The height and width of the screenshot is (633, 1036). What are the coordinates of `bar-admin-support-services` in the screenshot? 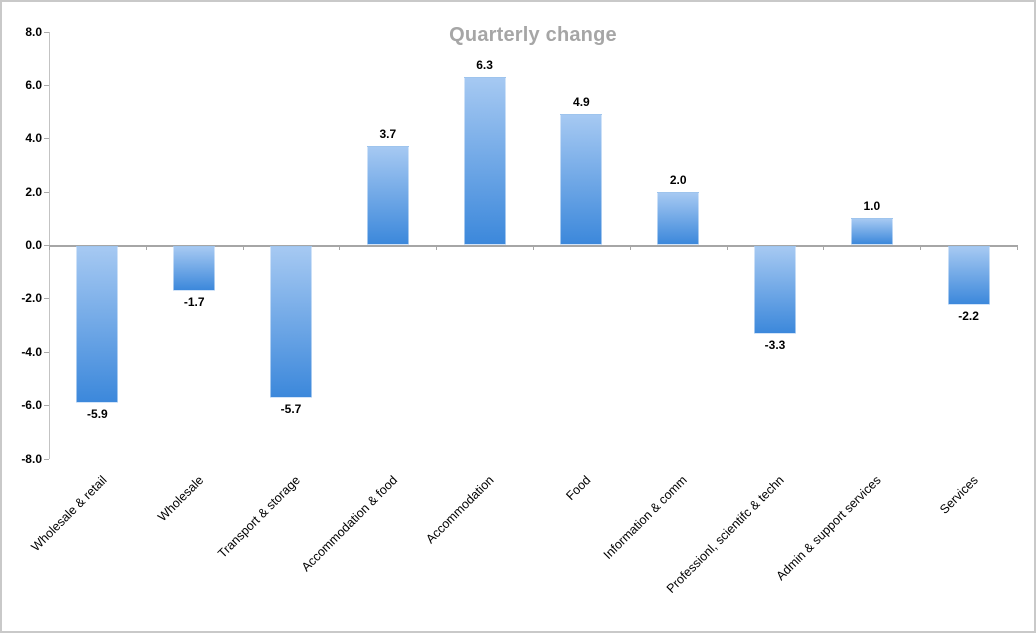 It's located at (871, 231).